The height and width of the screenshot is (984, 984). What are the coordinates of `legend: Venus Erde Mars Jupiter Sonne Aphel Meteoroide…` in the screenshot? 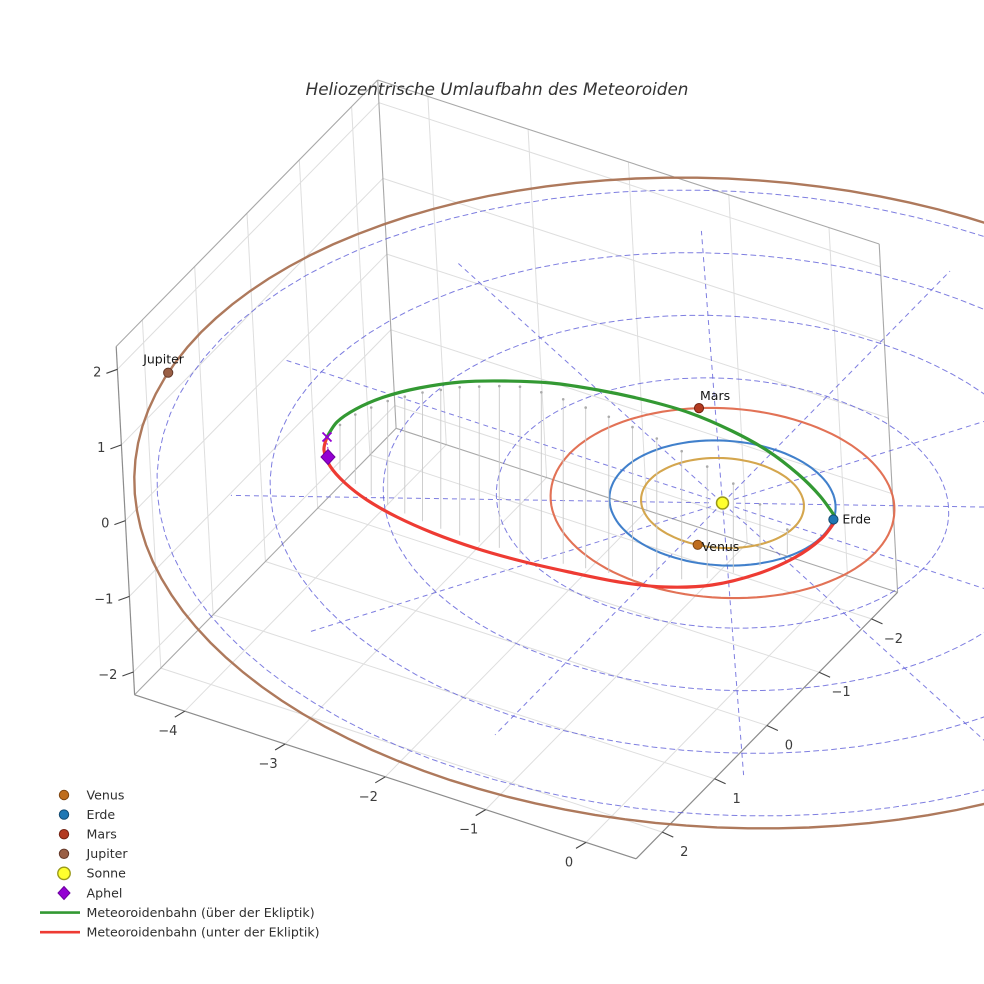 It's located at (180, 863).